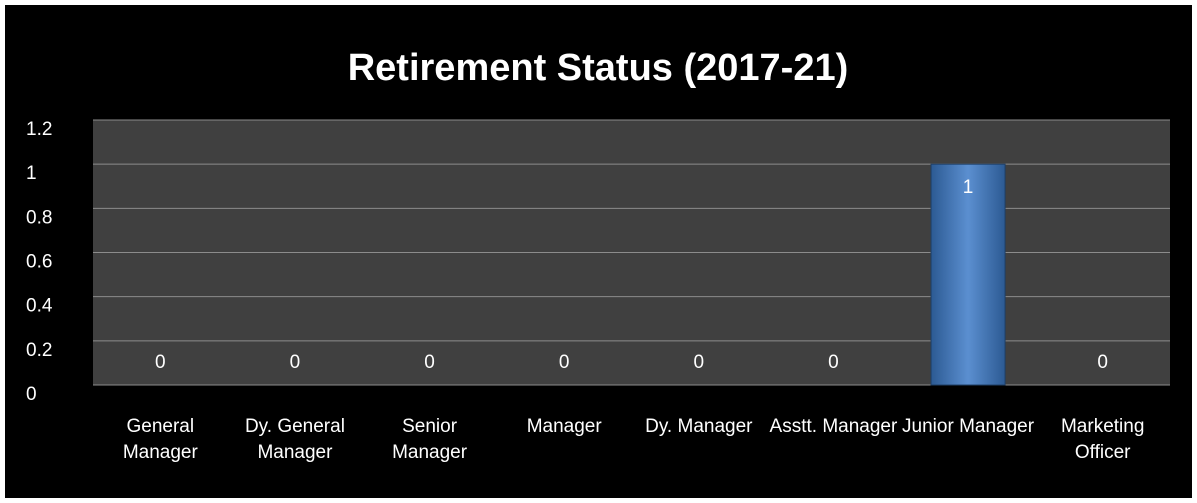  Describe the element at coordinates (39, 350) in the screenshot. I see `y-tick-label: 0.2` at that location.